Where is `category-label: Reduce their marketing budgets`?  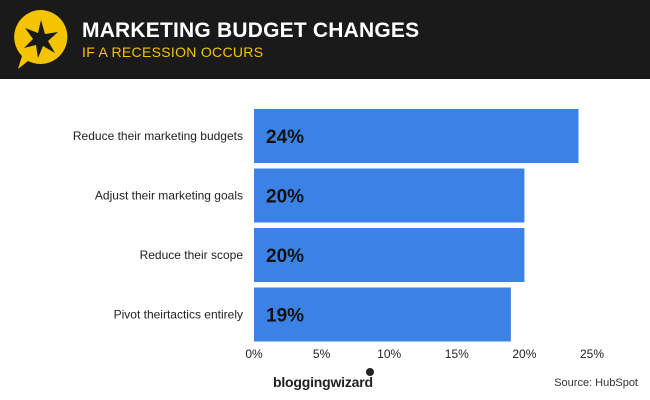
category-label: Reduce their marketing budgets is located at coordinates (158, 136).